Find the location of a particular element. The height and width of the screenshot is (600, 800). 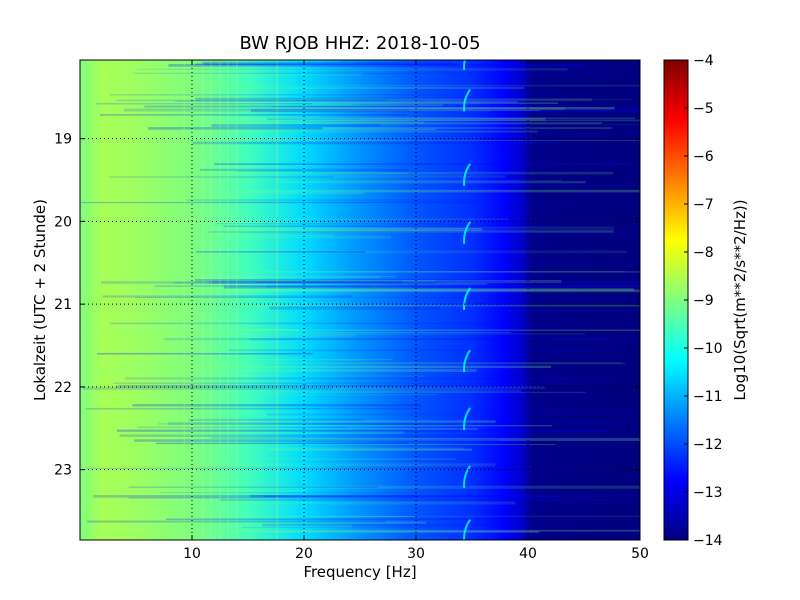

colorbar-tick-label: −14 is located at coordinates (708, 541).